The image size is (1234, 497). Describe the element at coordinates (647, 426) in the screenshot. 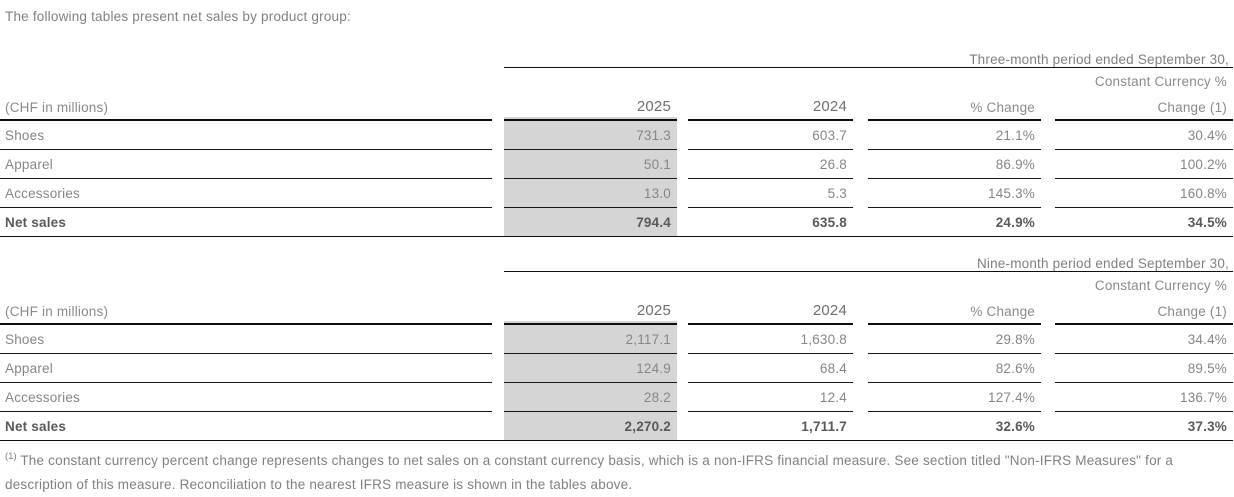

I see `value-2025: 2,270.2` at that location.